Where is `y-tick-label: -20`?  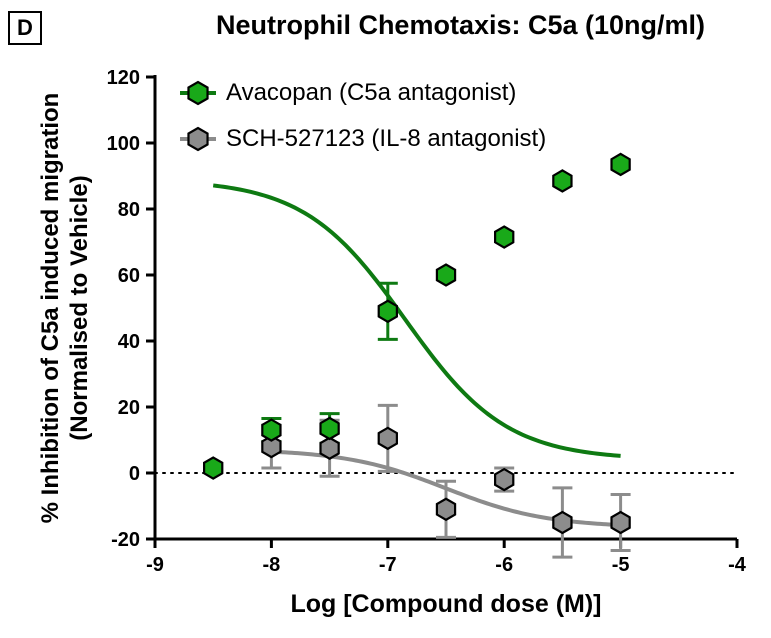 y-tick-label: -20 is located at coordinates (125, 540).